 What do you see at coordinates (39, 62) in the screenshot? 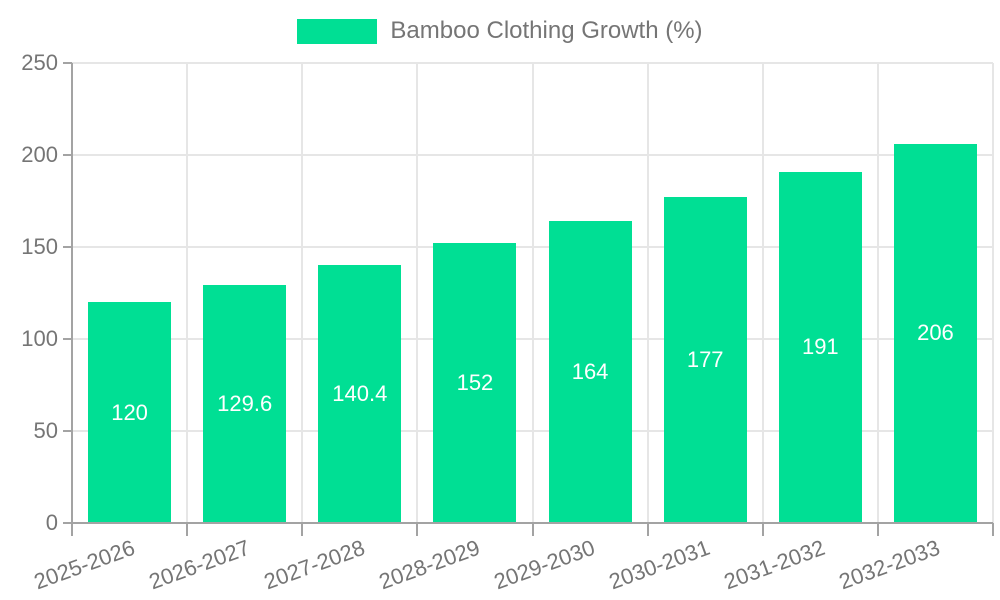
I see `y-axis-tick-label: 250` at bounding box center [39, 62].